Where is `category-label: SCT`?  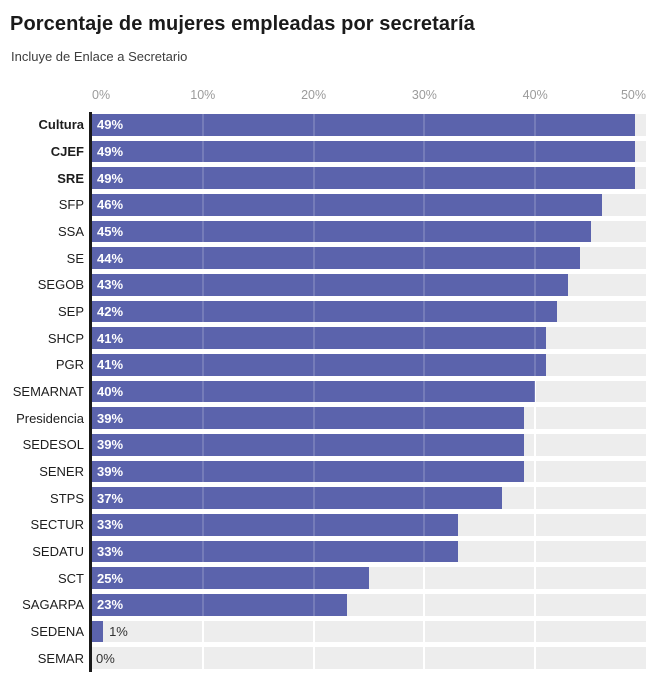 category-label: SCT is located at coordinates (71, 578).